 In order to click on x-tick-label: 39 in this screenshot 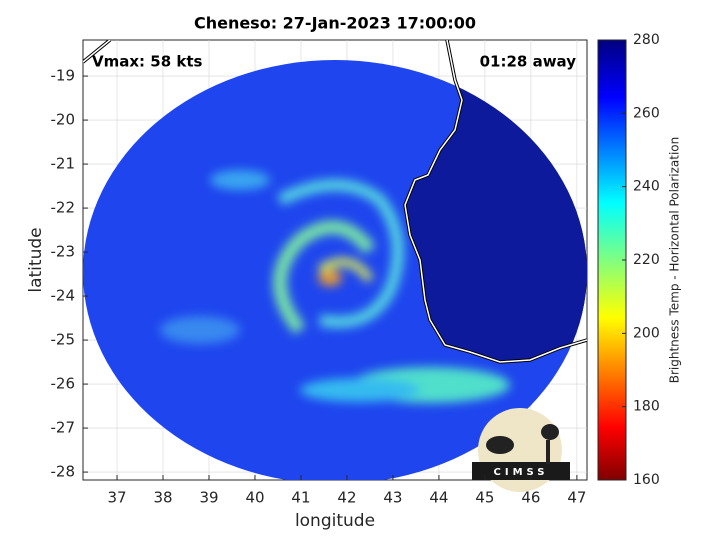, I will do `click(208, 498)`.